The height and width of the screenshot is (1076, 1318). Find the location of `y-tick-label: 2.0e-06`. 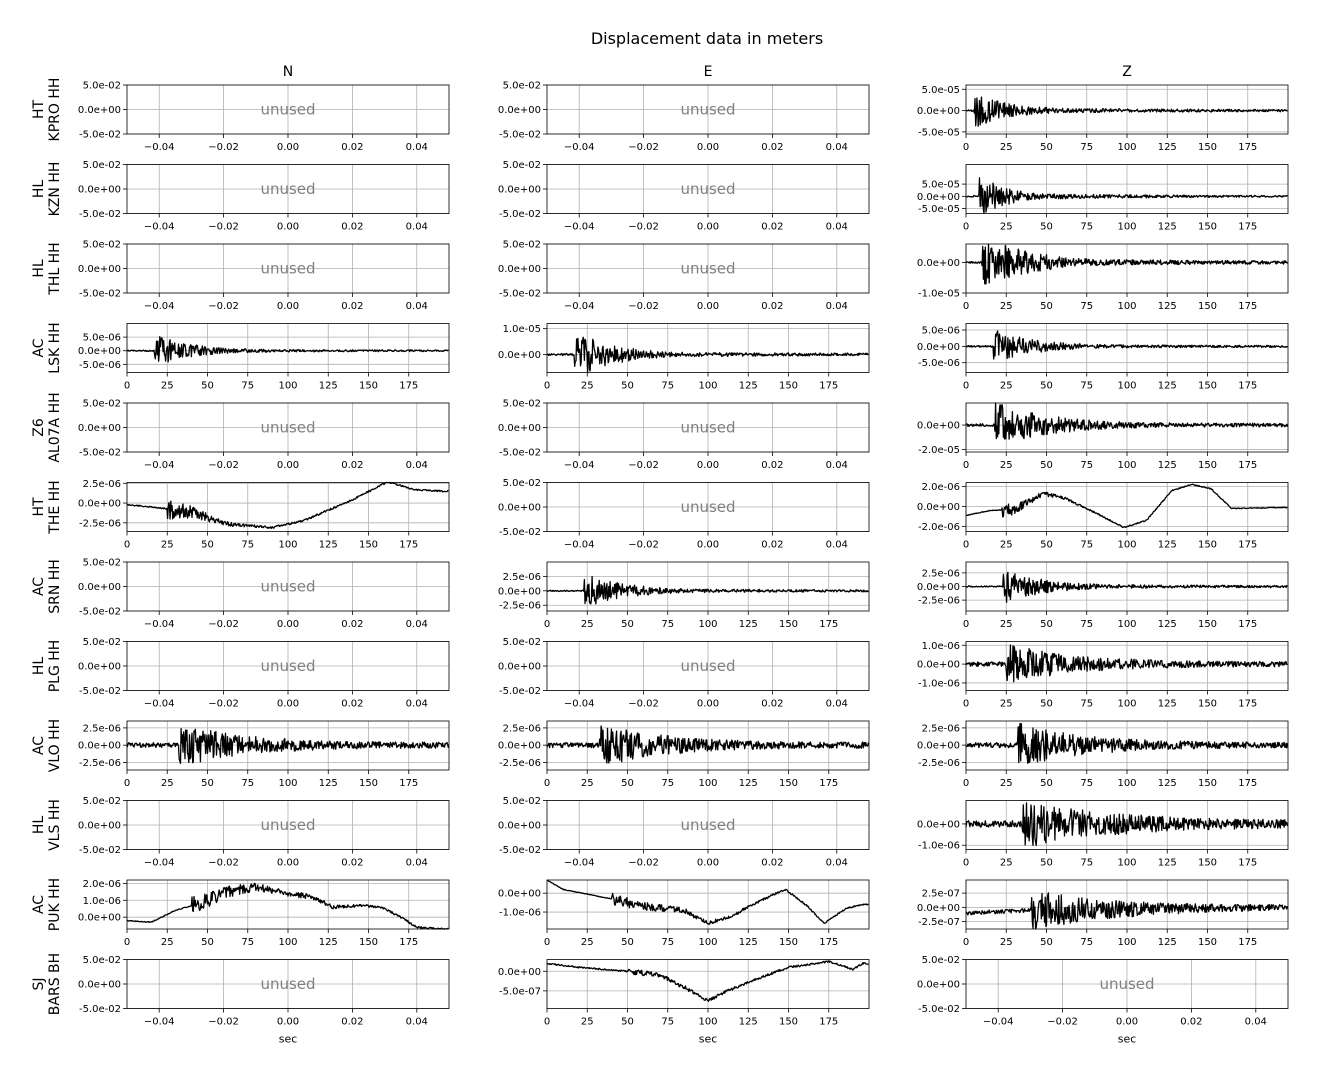

y-tick-label: 2.0e-06 is located at coordinates (102, 884).